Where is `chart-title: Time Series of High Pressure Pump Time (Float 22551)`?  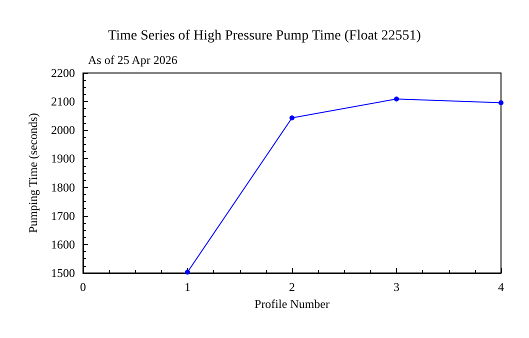
chart-title: Time Series of High Pressure Pump Time (Float 22551) is located at coordinates (265, 36).